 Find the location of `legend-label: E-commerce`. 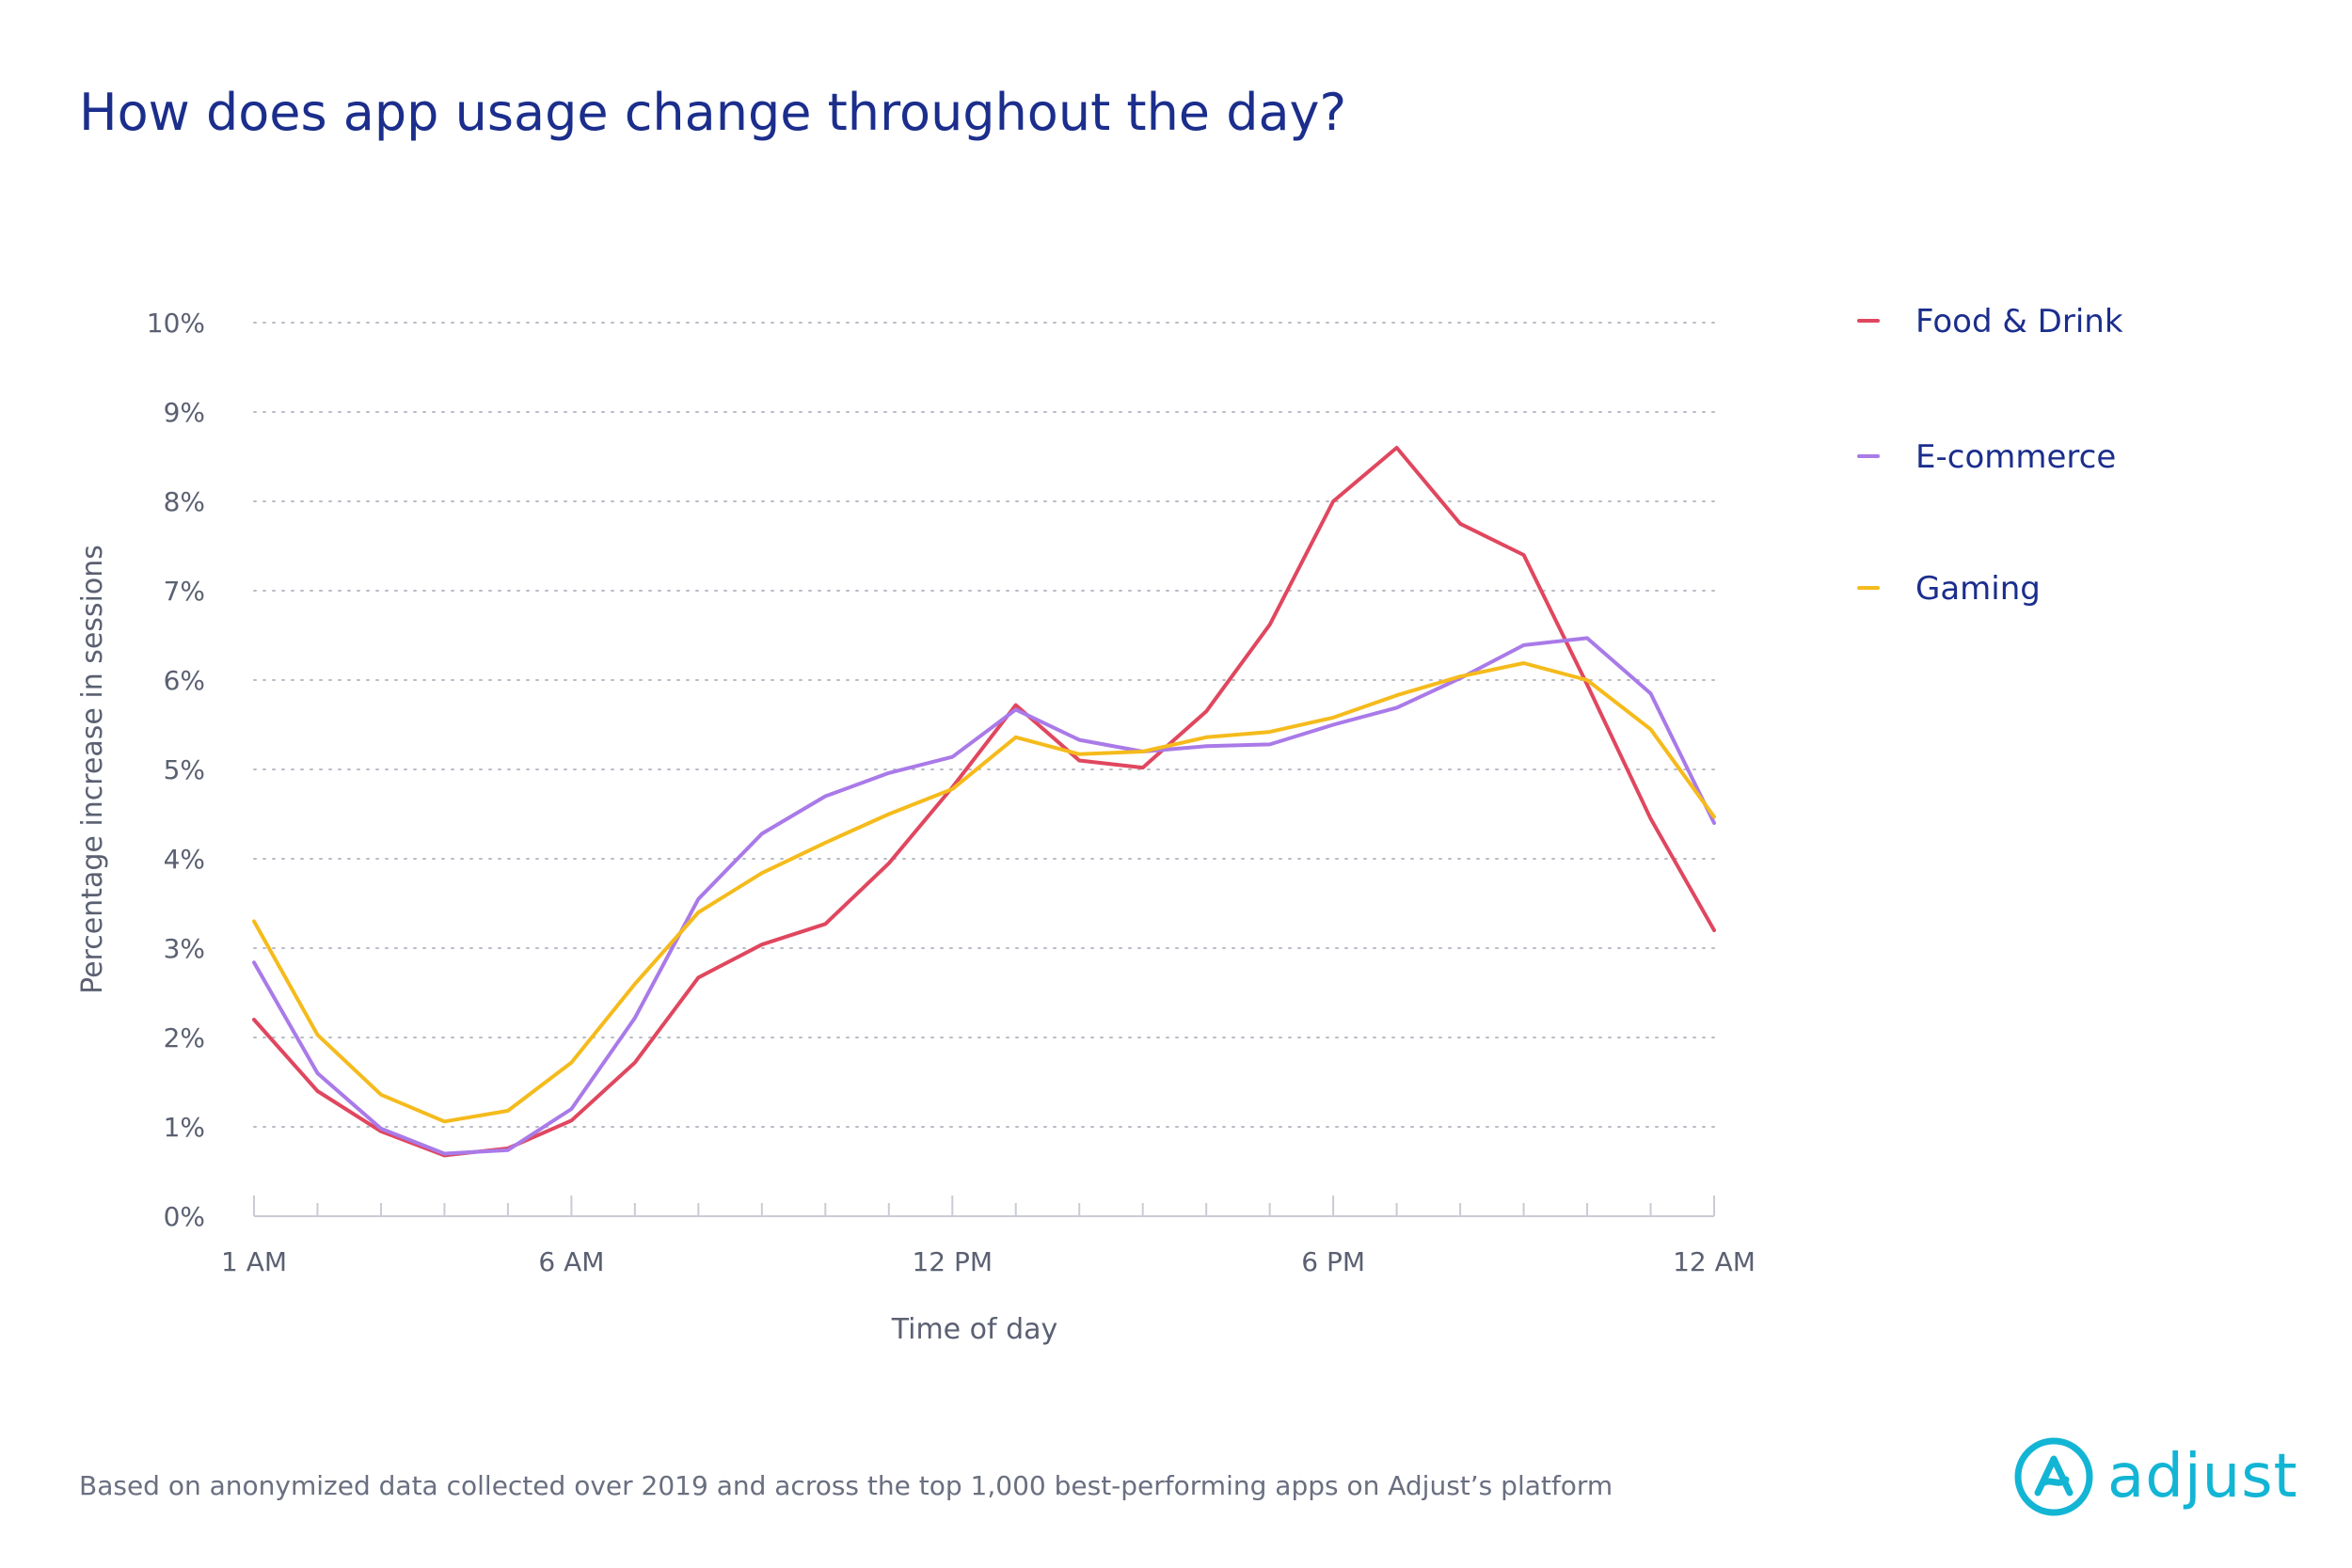

legend-label: E-commerce is located at coordinates (2015, 457).